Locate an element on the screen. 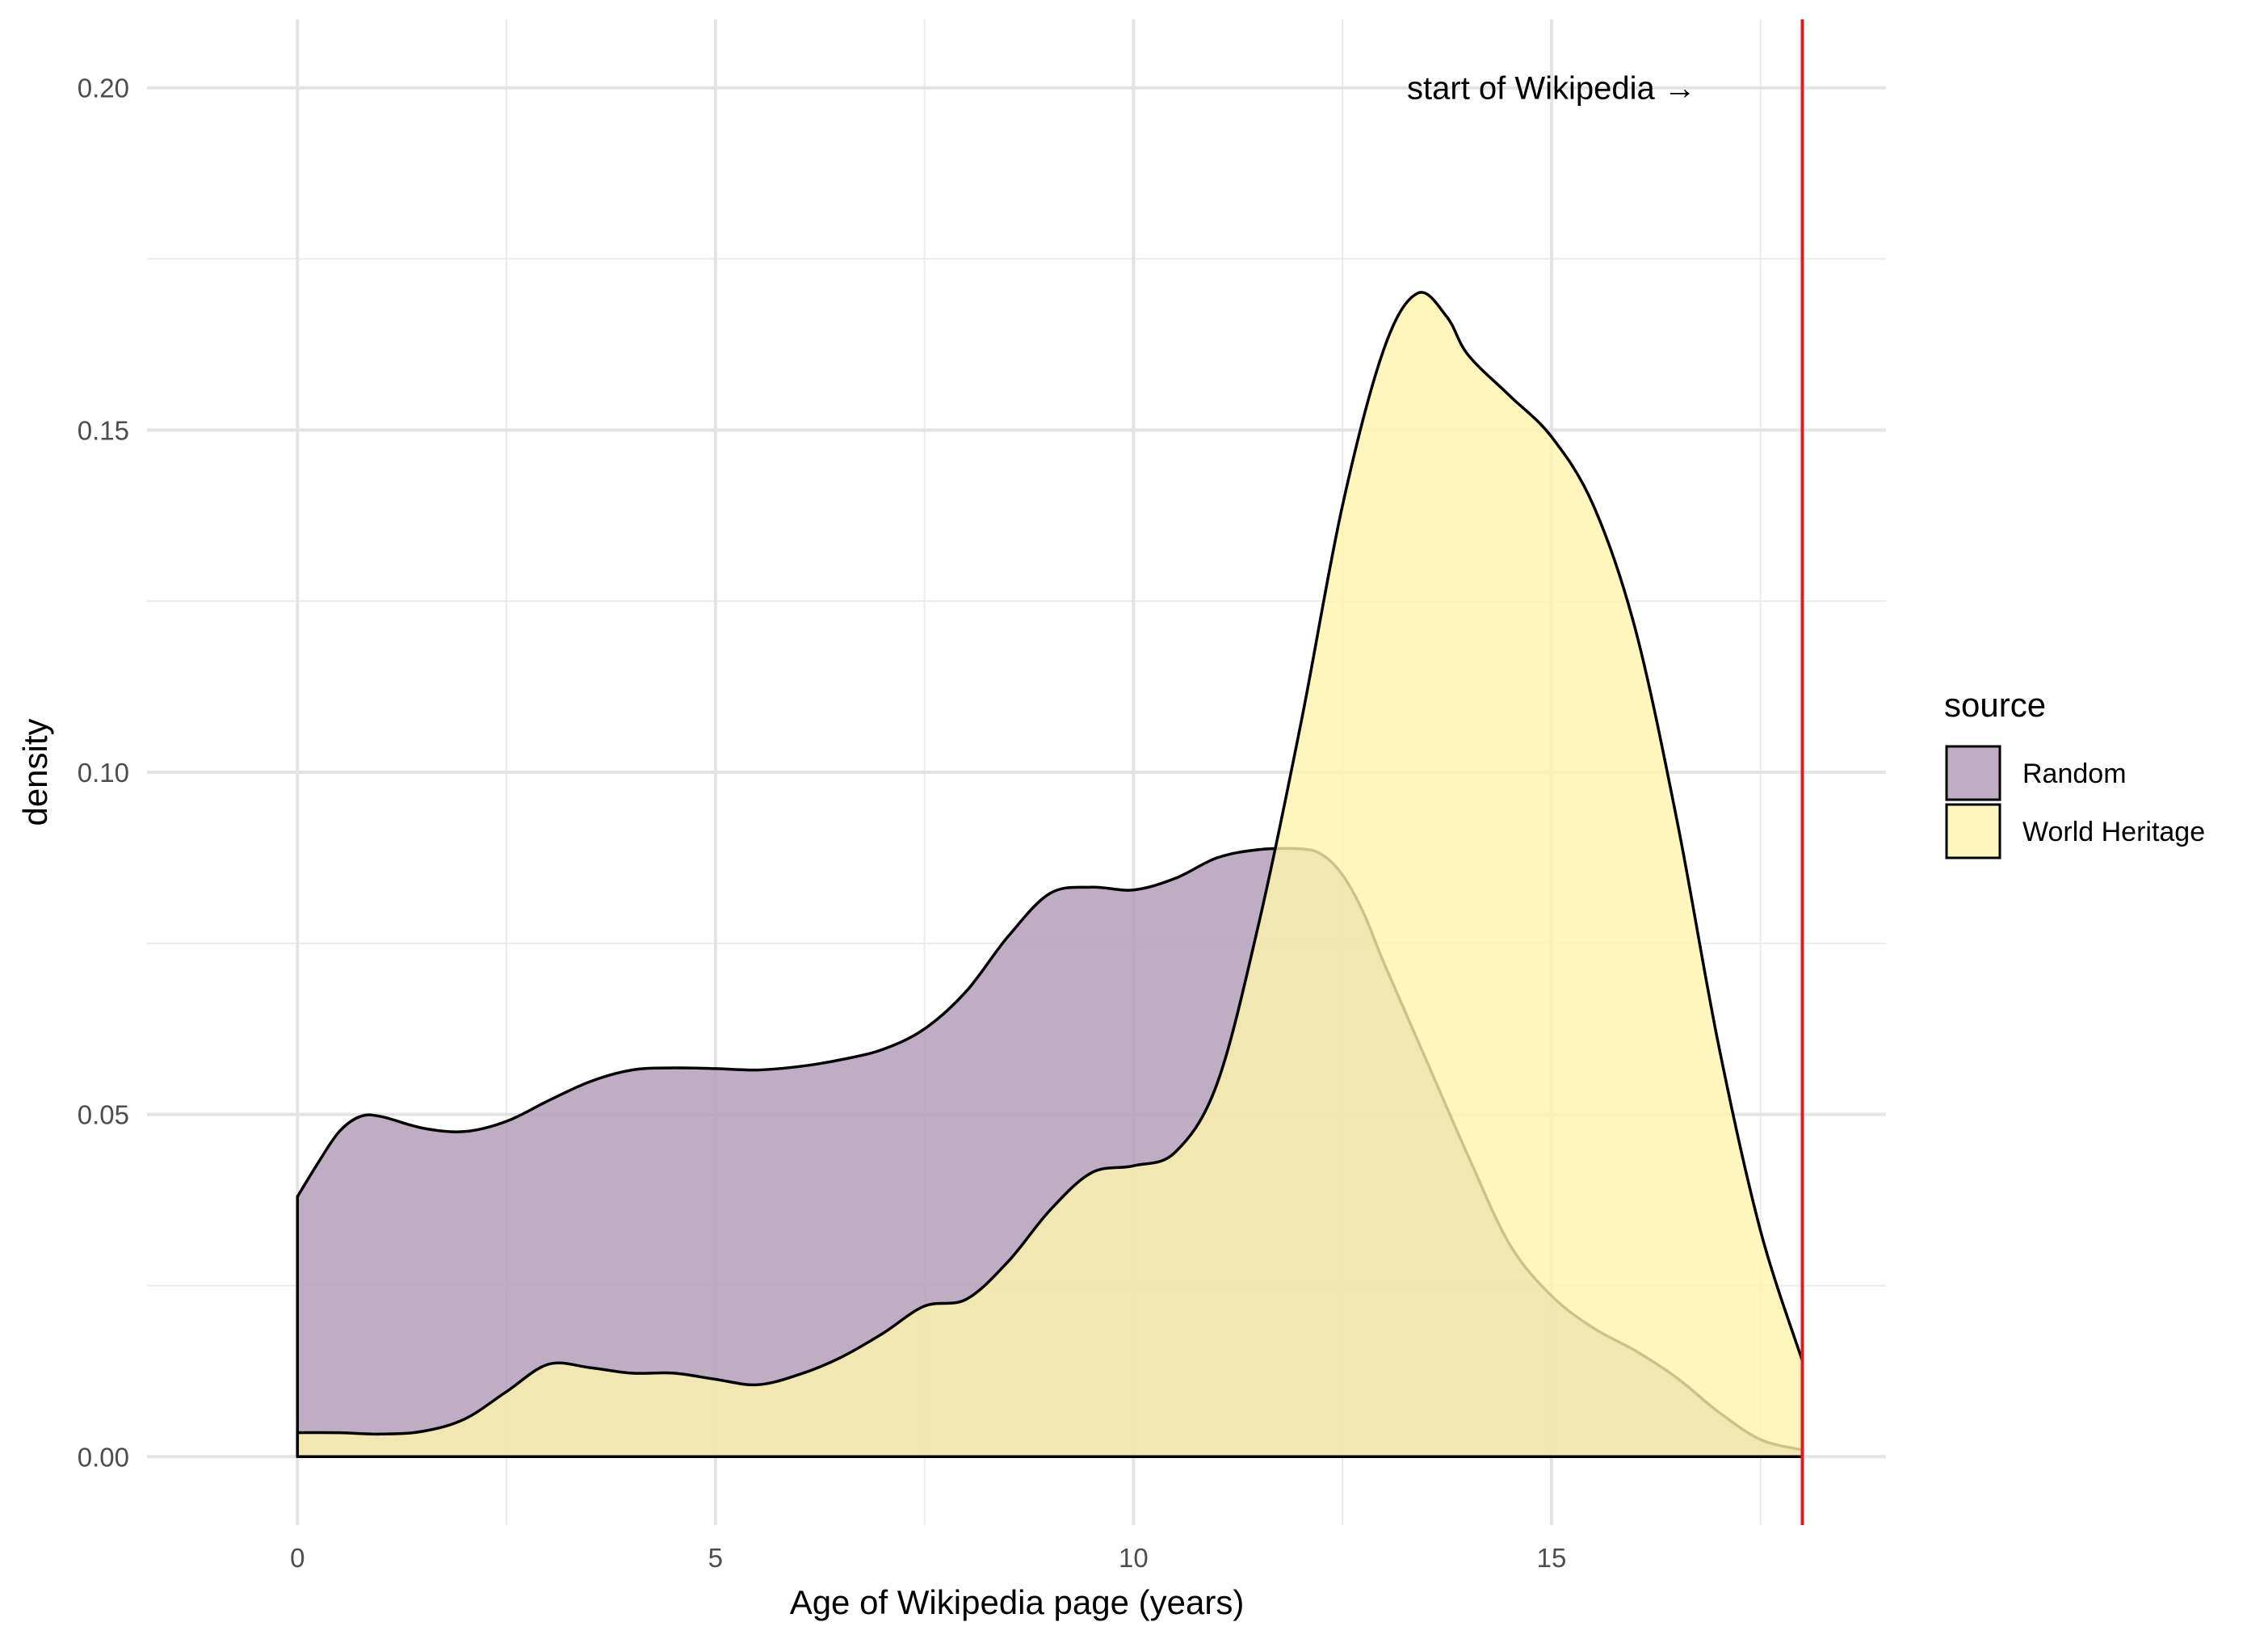 The height and width of the screenshot is (1639, 2268). y-tick-label: 0.00 is located at coordinates (103, 1457).